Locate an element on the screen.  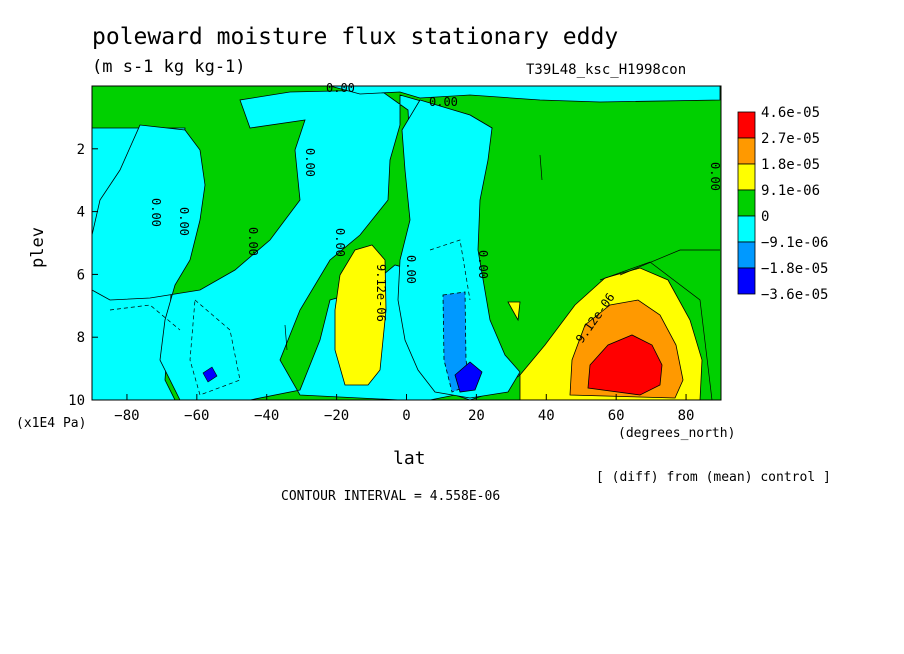
strong-region-east is located at coordinates (625, 365).